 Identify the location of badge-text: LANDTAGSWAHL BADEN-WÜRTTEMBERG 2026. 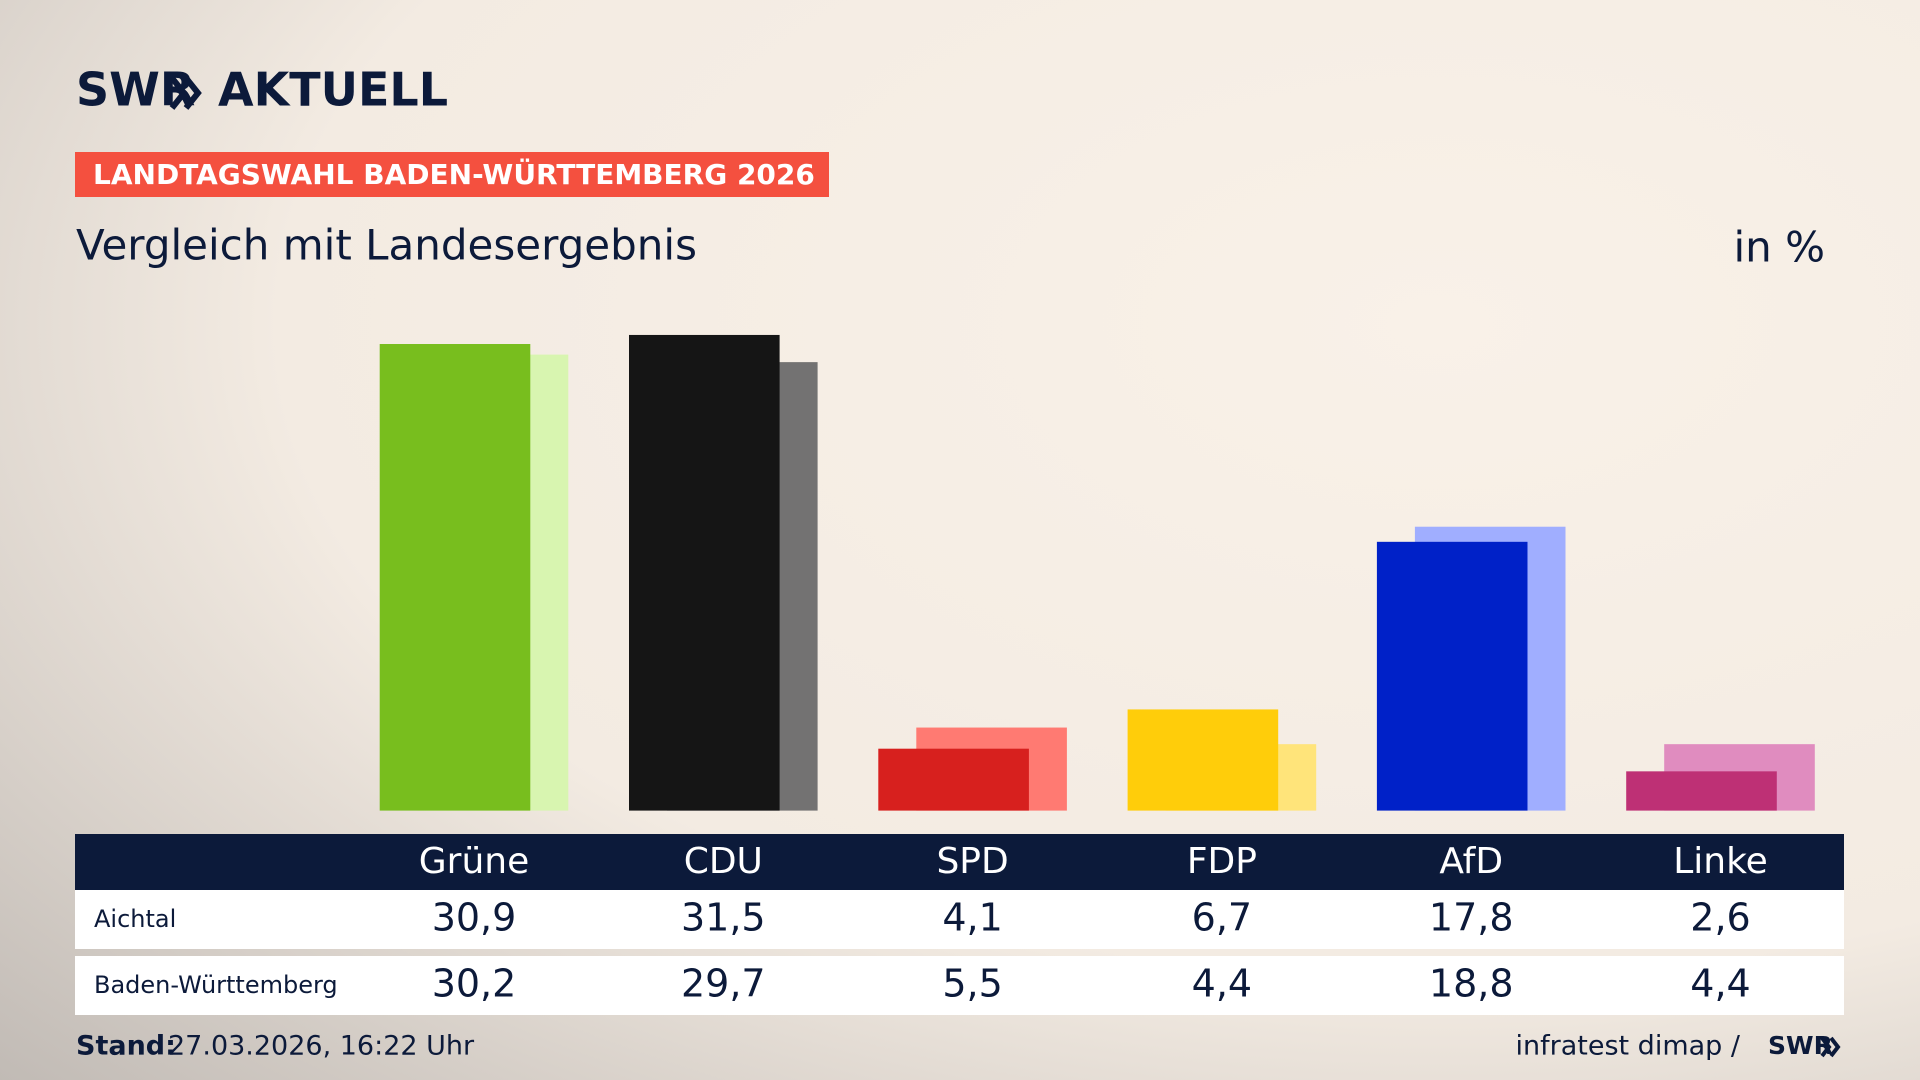
(454, 174).